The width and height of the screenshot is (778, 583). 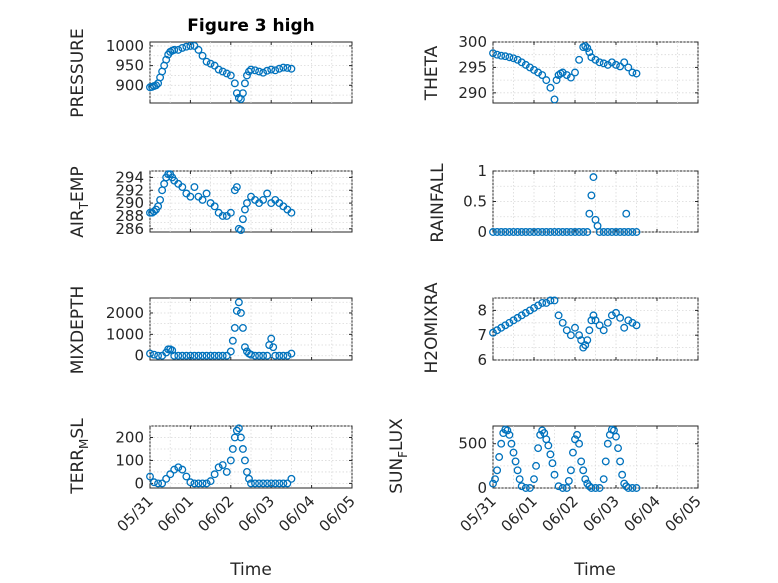 I want to click on y-tick-label: 8, so click(x=482, y=310).